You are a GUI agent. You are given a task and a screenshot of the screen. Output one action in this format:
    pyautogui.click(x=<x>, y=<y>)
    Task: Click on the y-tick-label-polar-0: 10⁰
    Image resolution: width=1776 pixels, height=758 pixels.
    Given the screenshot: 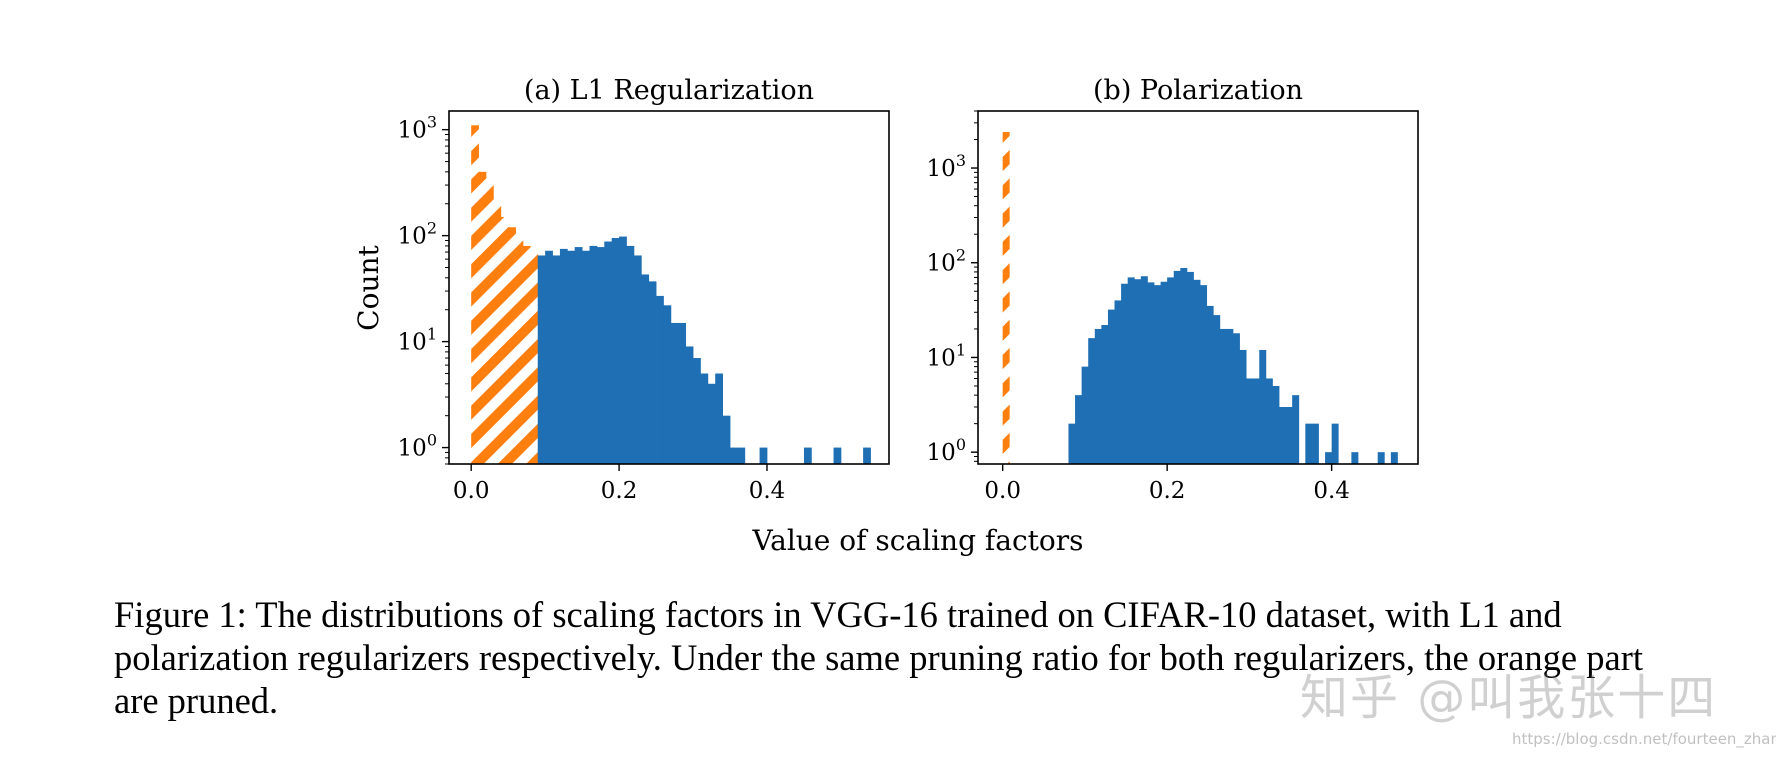 What is the action you would take?
    pyautogui.click(x=946, y=450)
    